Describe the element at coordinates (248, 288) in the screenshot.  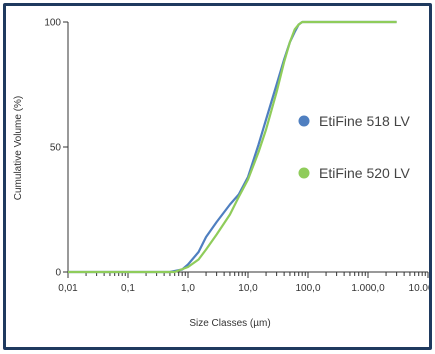
I see `x-tick-label: 10,0` at that location.